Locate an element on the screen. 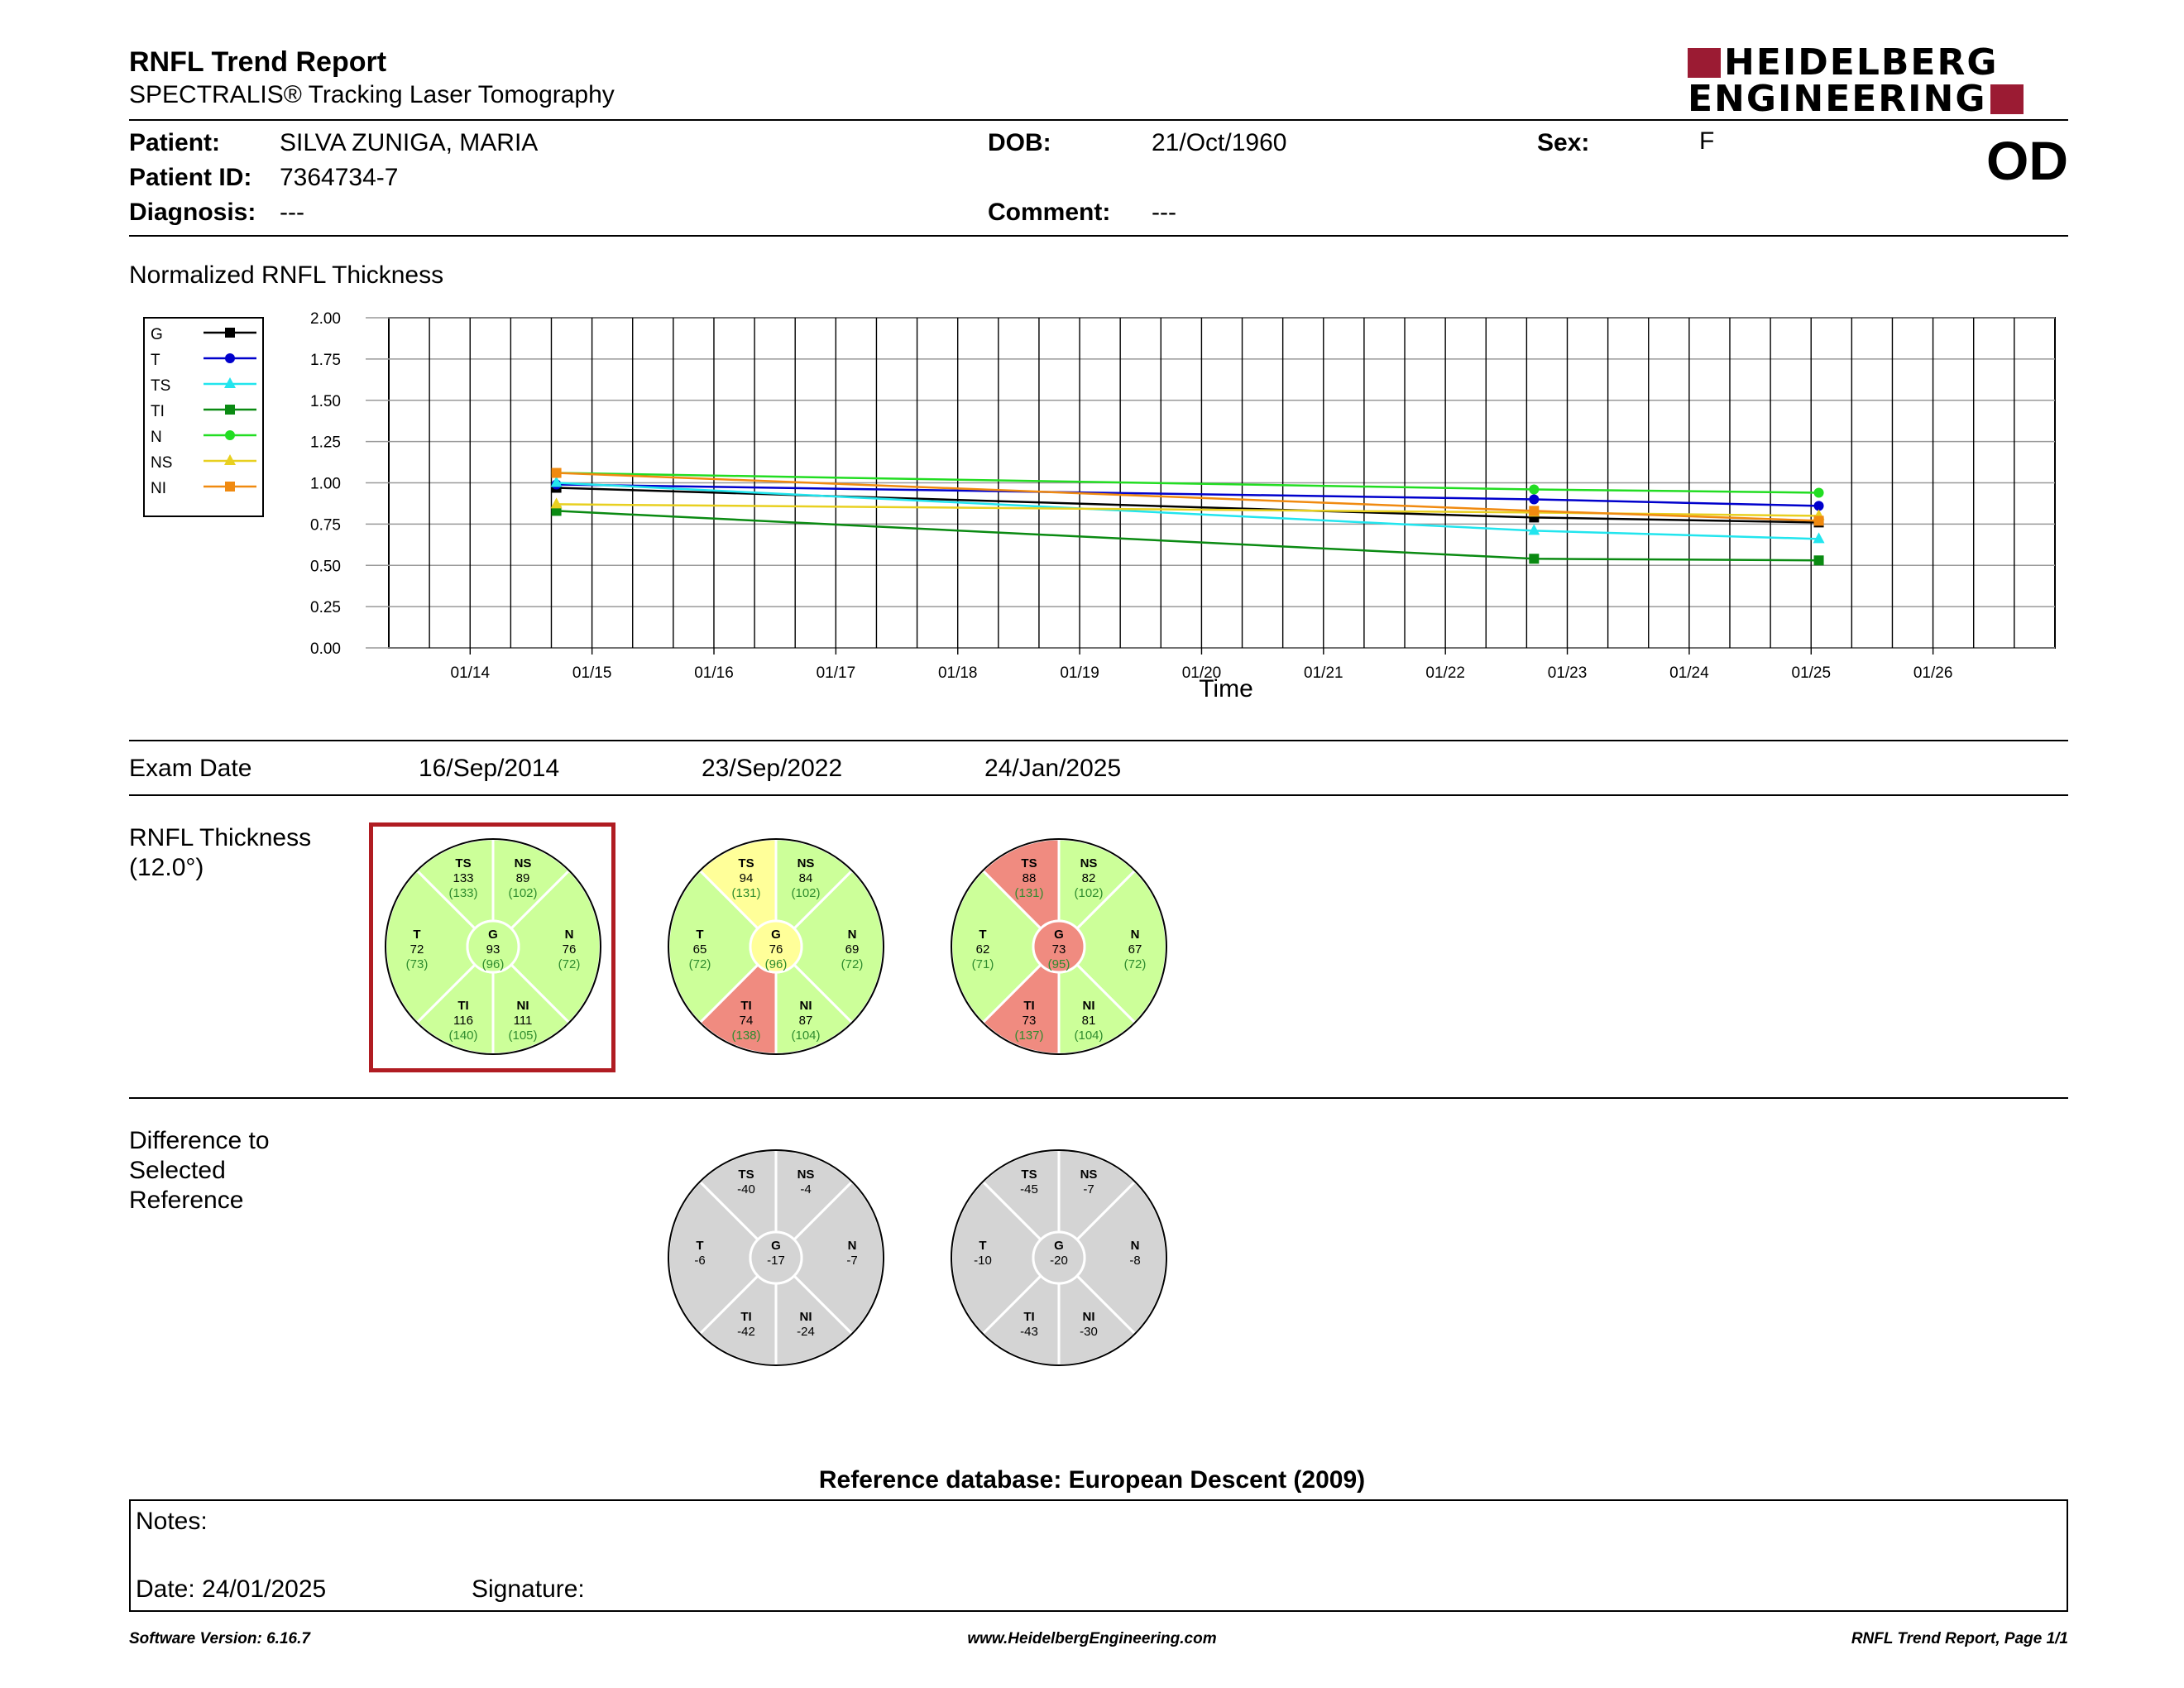  sector-value: -20 is located at coordinates (1059, 1261).